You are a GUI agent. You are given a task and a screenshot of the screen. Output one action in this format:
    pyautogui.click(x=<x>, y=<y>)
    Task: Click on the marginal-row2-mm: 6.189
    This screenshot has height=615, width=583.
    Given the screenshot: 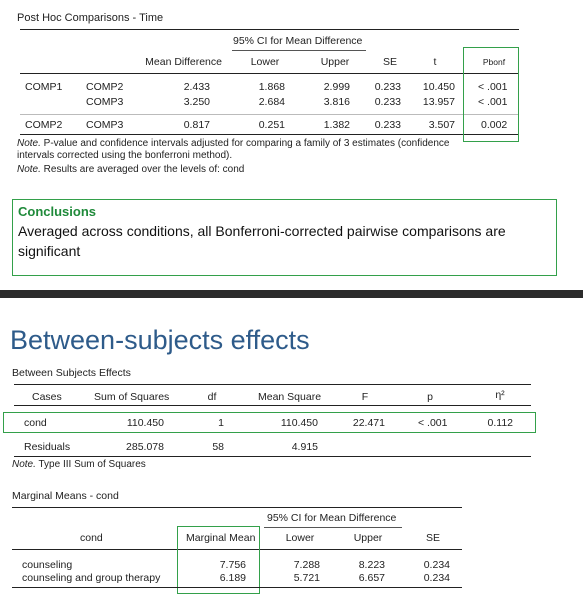 What is the action you would take?
    pyautogui.click(x=232, y=578)
    